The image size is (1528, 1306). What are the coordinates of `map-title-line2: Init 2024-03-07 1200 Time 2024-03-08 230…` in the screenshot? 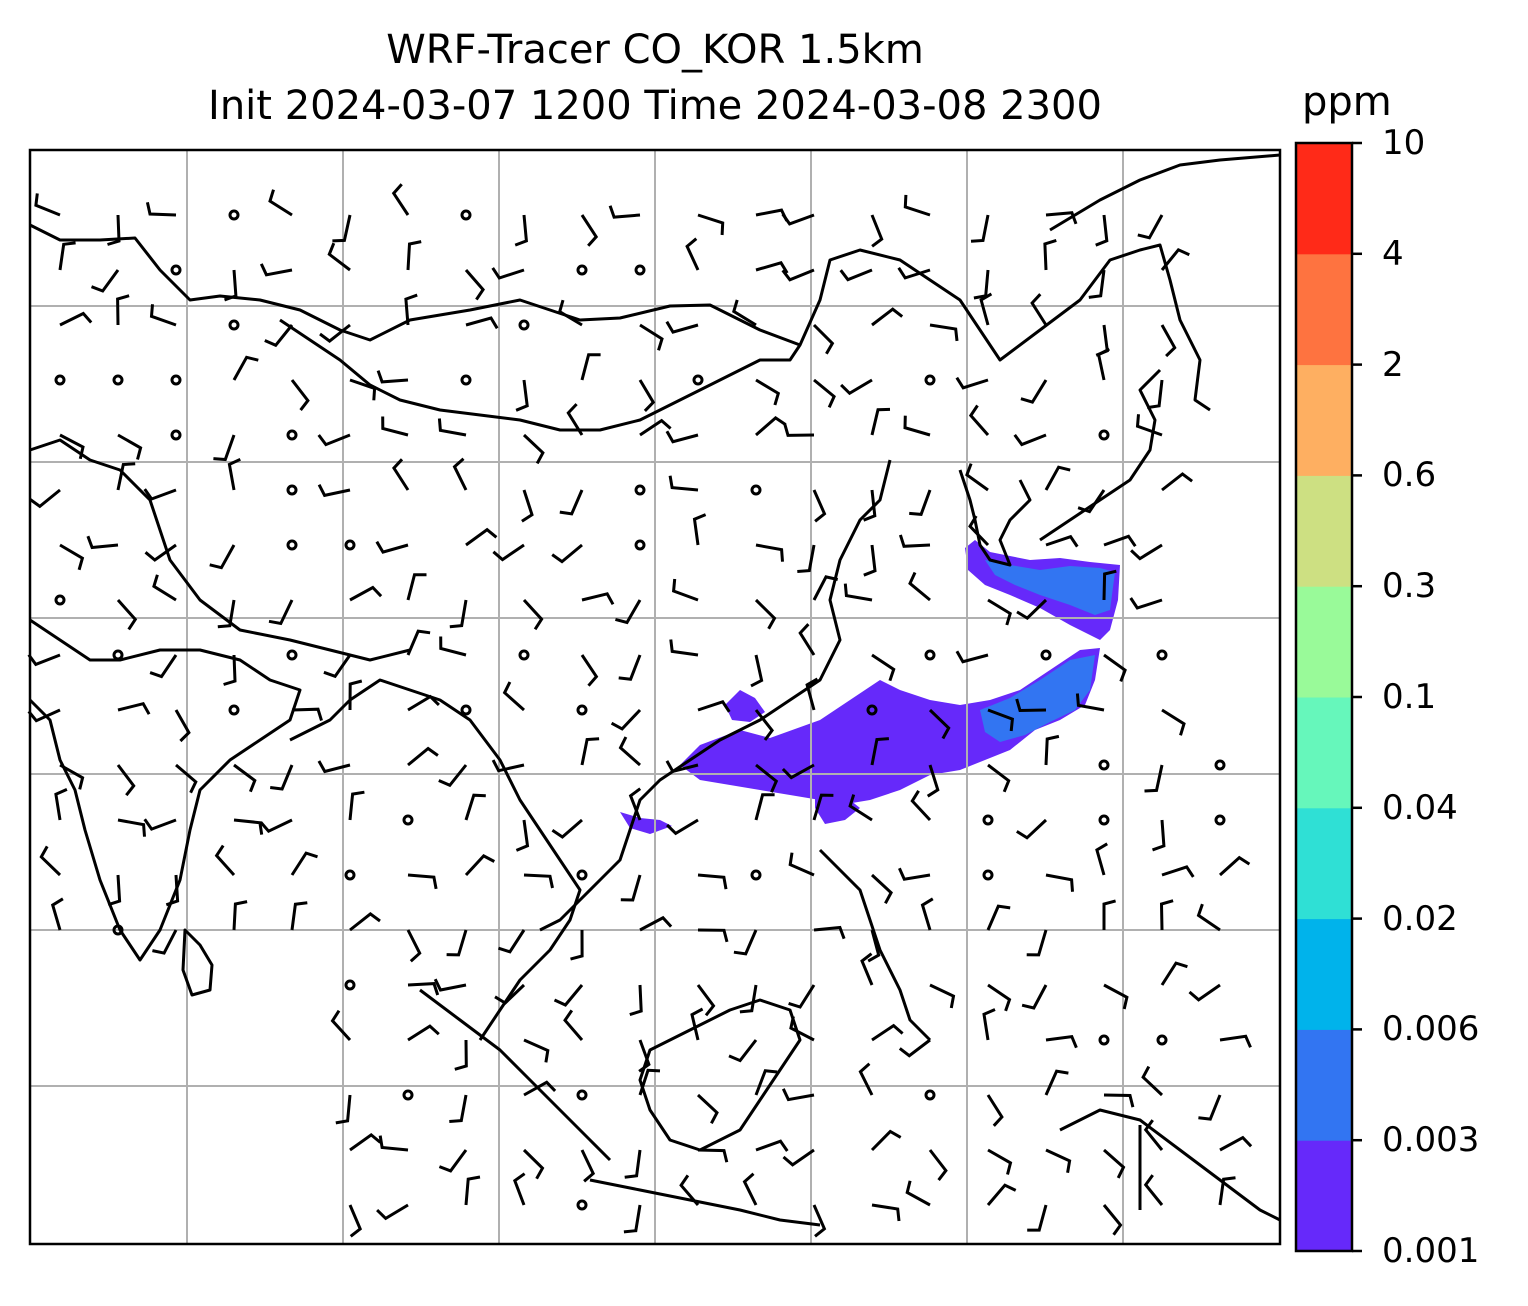 It's located at (655, 106).